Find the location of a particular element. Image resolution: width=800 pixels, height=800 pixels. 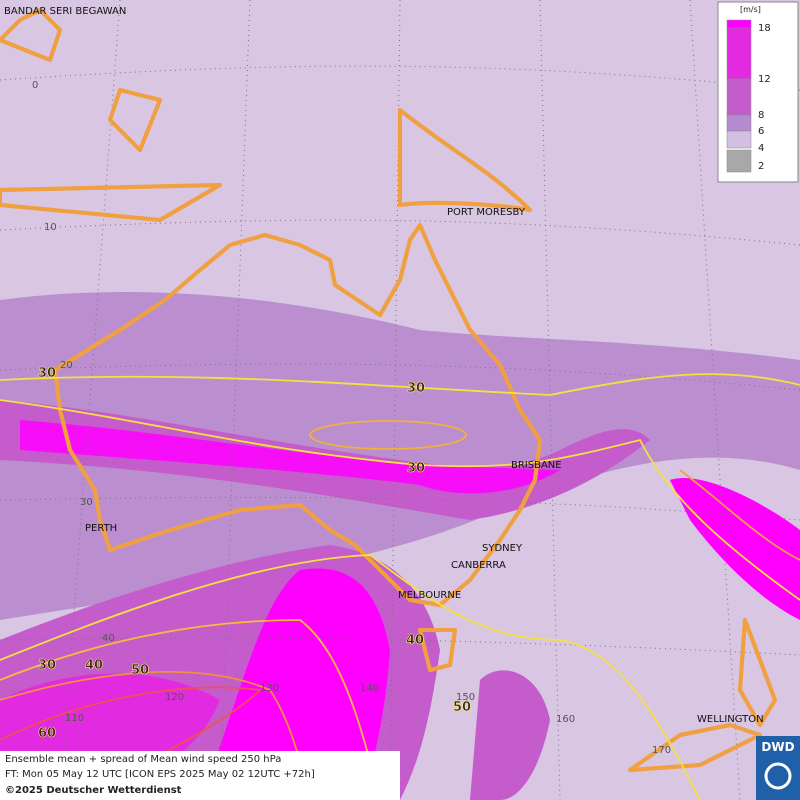

city-label: BANDAR SERI BEGAWAN is located at coordinates (65, 11).